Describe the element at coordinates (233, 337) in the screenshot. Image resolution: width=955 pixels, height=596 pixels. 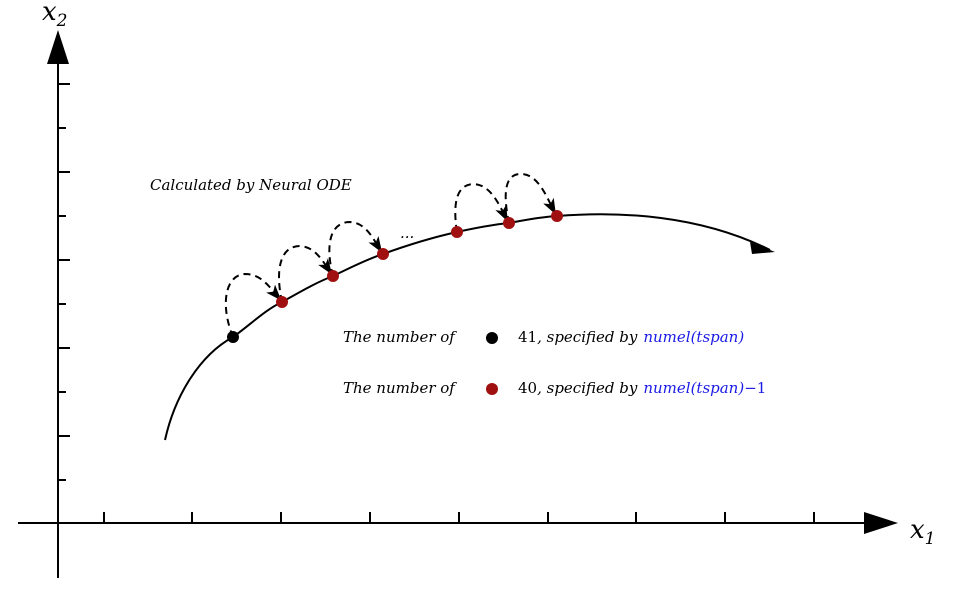
I see `initial-point` at that location.